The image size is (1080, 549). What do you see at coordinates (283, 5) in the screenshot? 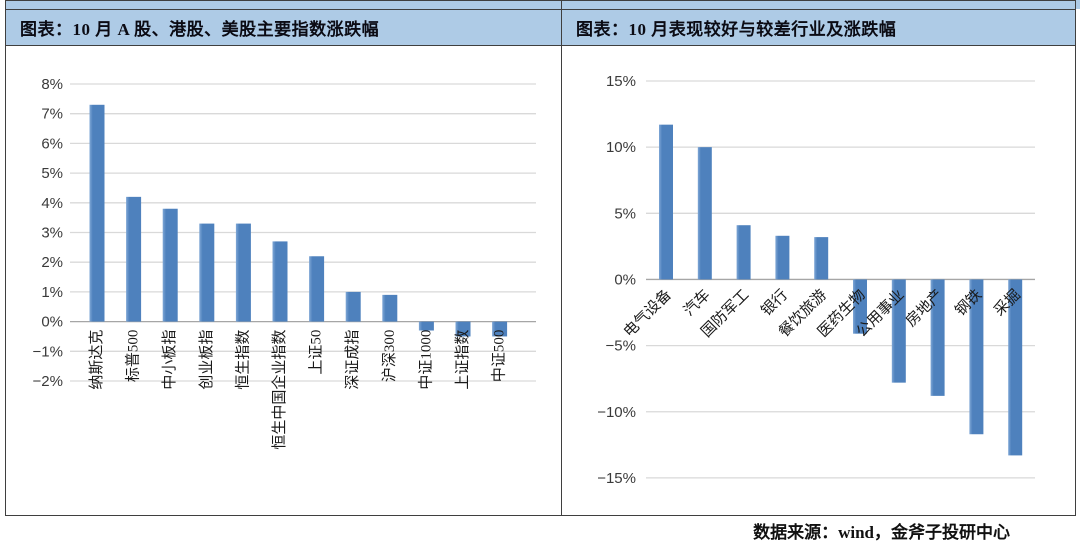
I see `table-top-strip-left` at bounding box center [283, 5].